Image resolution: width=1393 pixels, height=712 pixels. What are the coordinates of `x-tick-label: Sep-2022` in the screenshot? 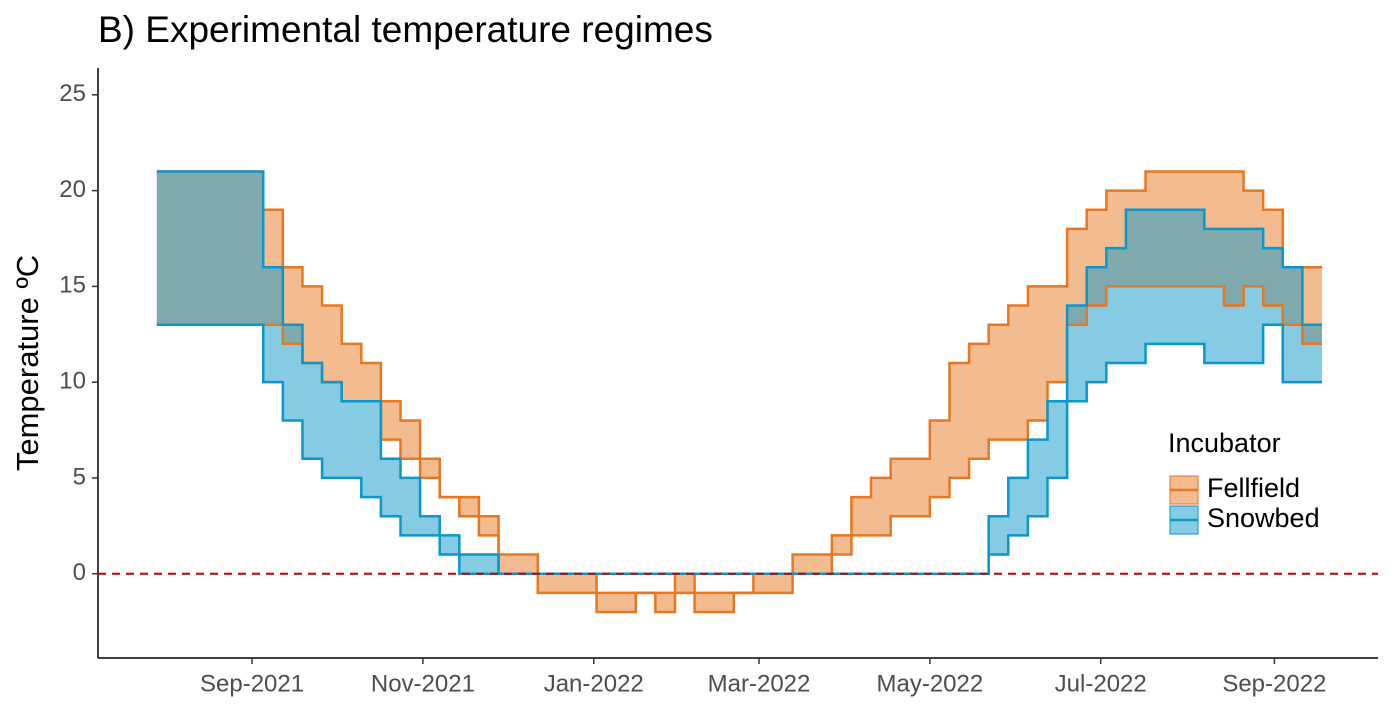 It's located at (1274, 683).